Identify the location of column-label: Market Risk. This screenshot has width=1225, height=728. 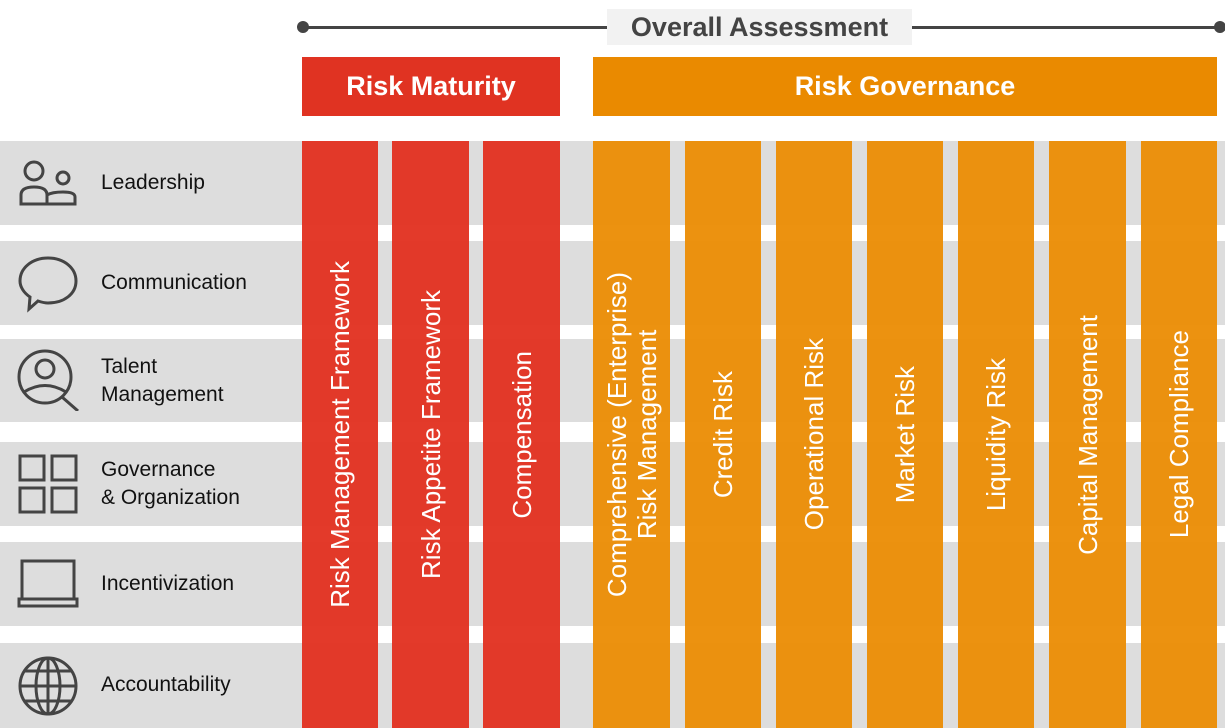
(905, 434).